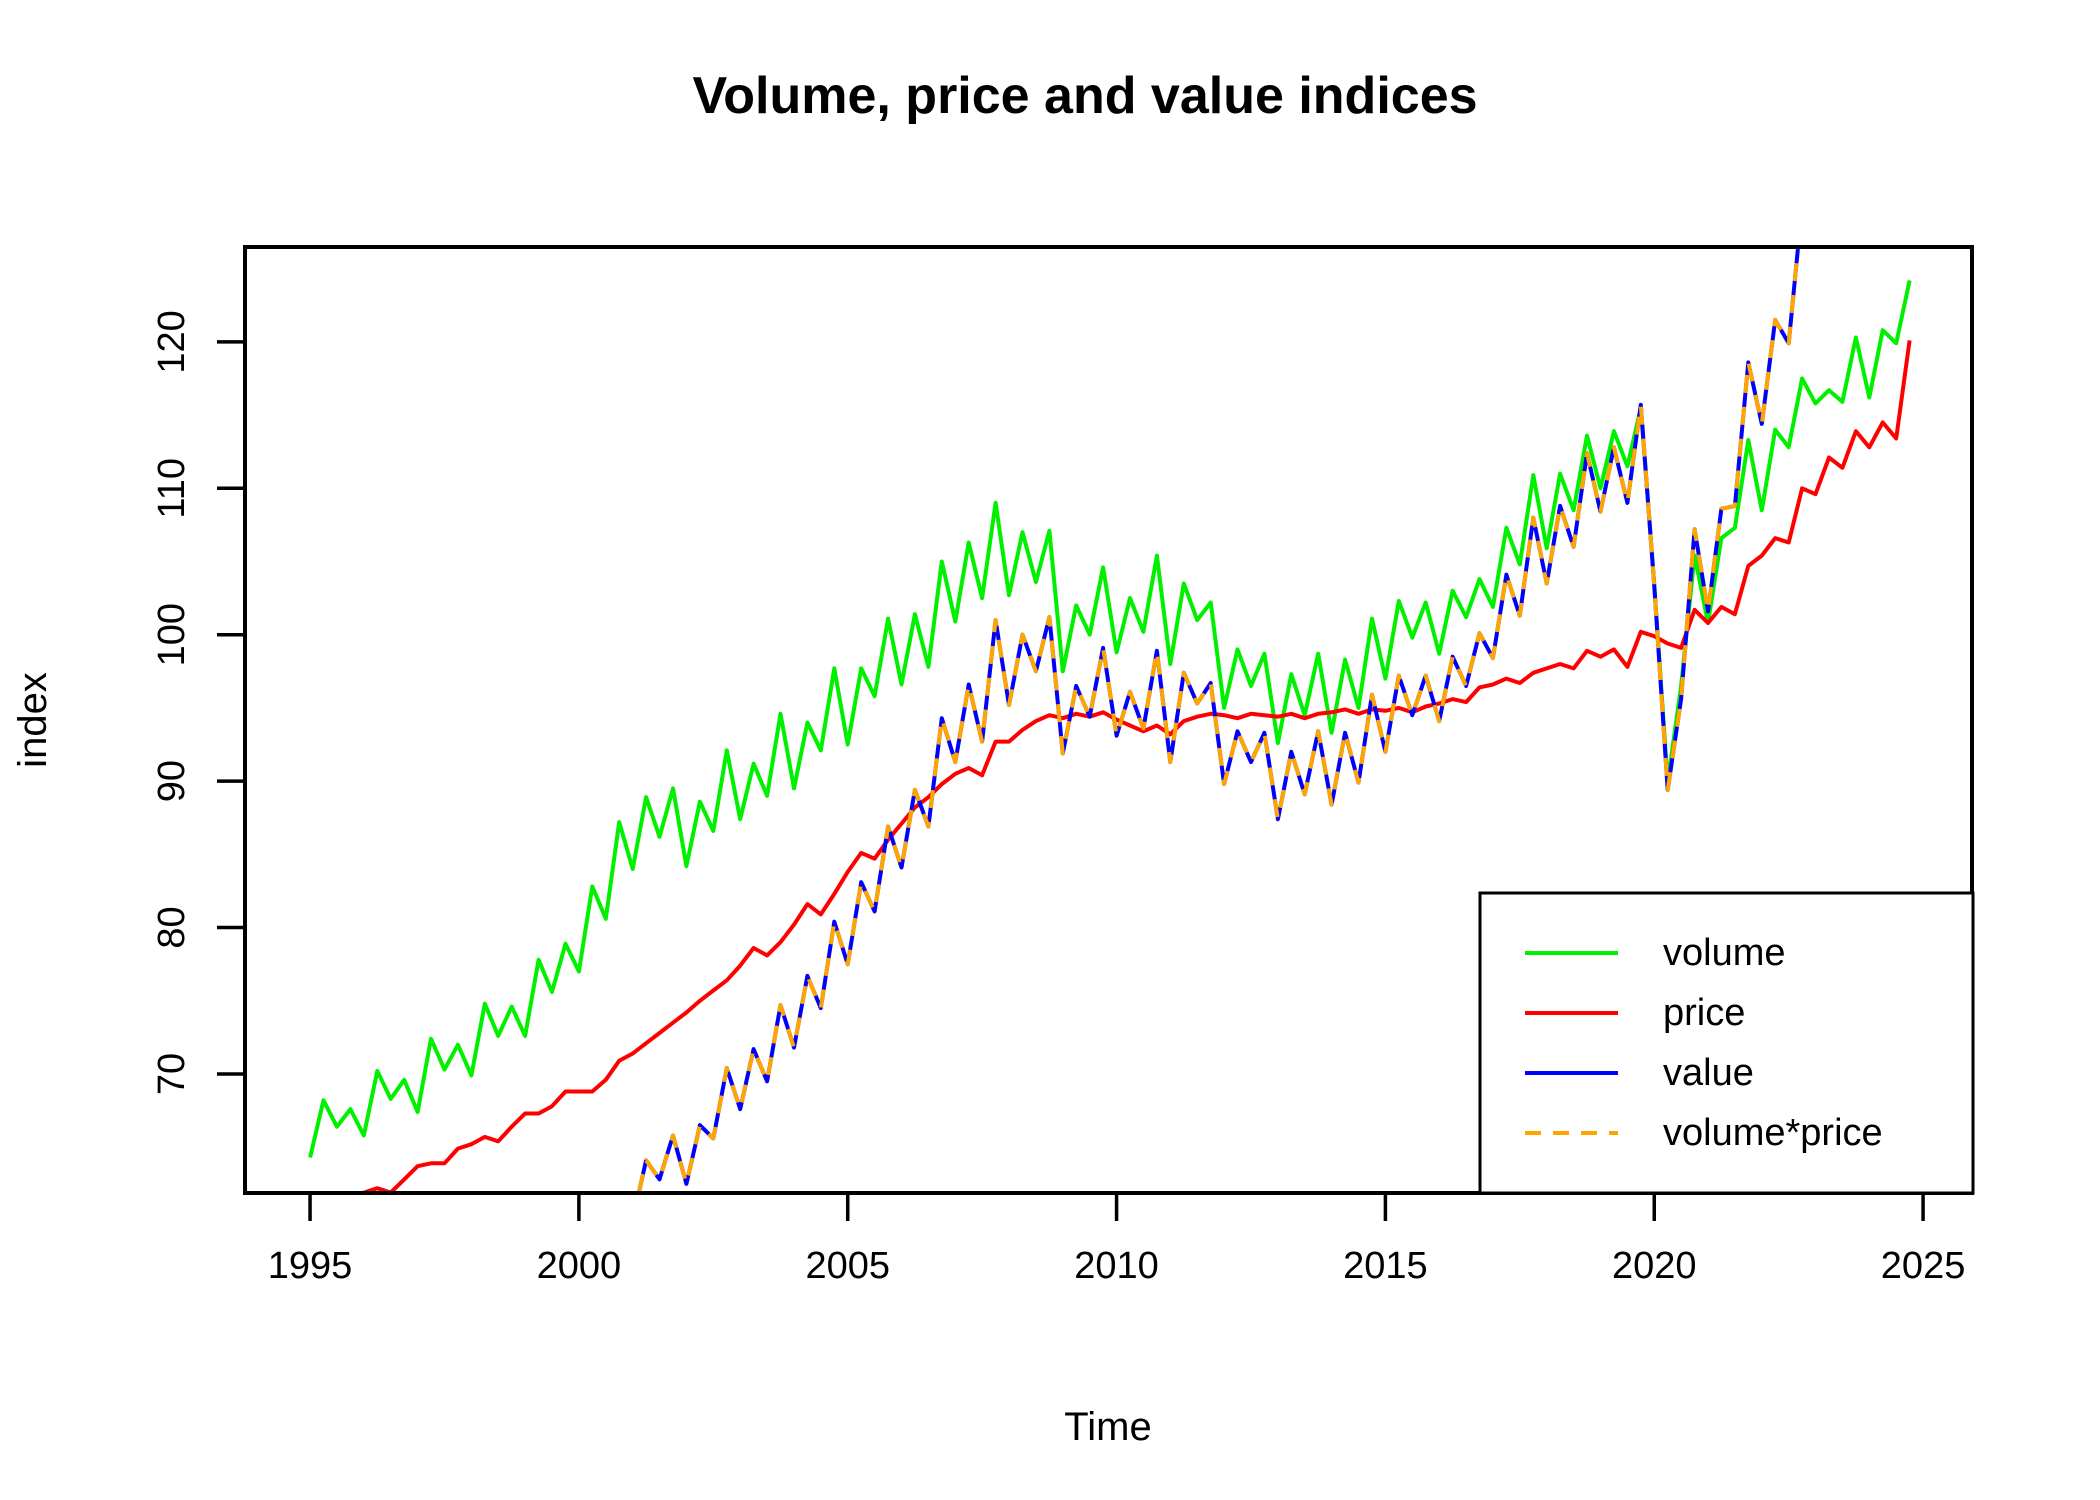  What do you see at coordinates (172, 634) in the screenshot?
I see `y-tick-label: 100` at bounding box center [172, 634].